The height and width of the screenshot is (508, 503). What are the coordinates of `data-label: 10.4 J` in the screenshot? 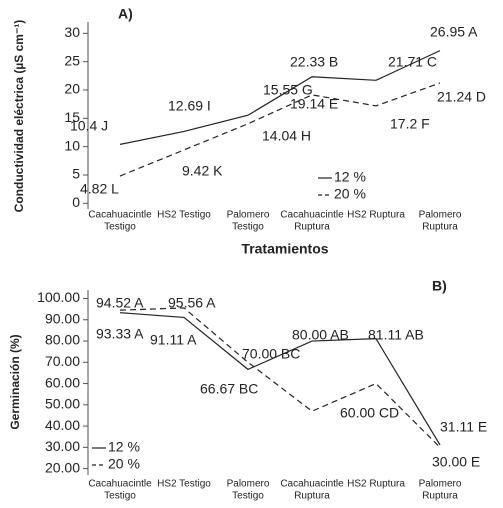 It's located at (89, 126).